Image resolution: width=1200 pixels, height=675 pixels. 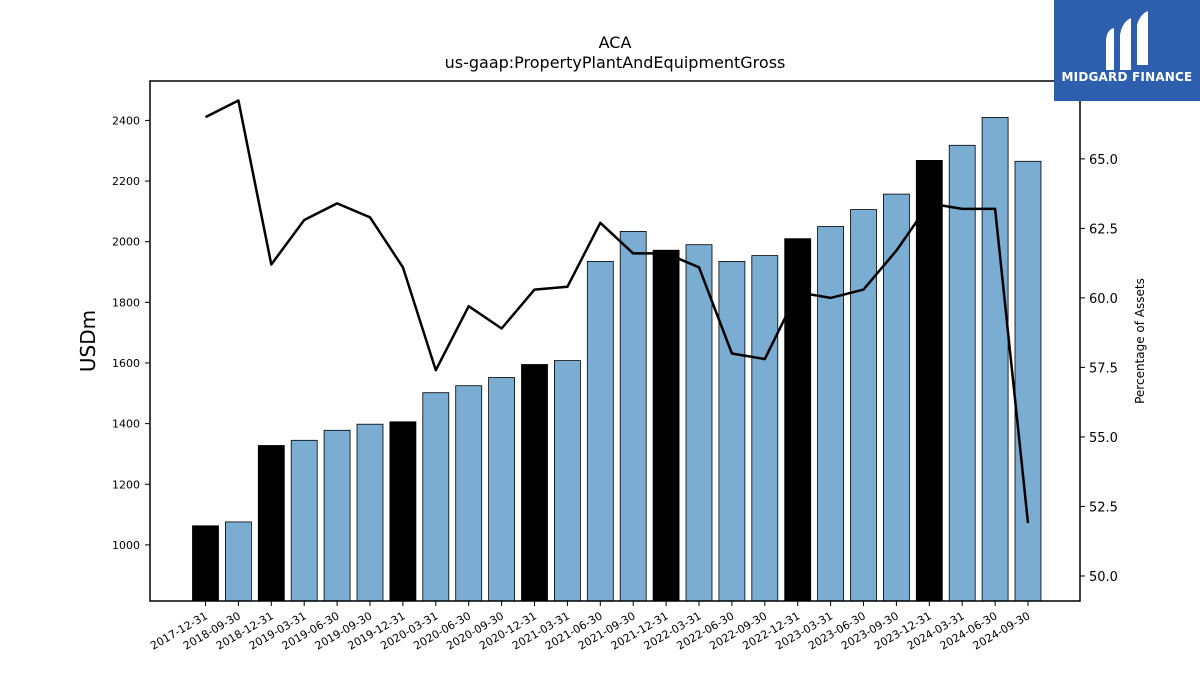 I want to click on y-tick-label: 2200, so click(x=126, y=181).